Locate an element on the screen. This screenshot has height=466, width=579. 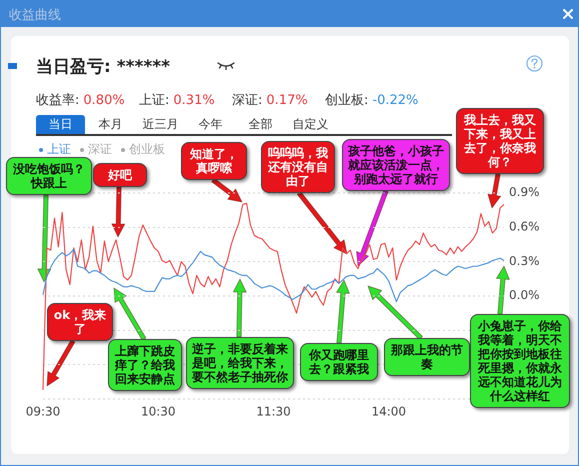
speech-bubble: 那跟上我的节奏 is located at coordinates (427, 357).